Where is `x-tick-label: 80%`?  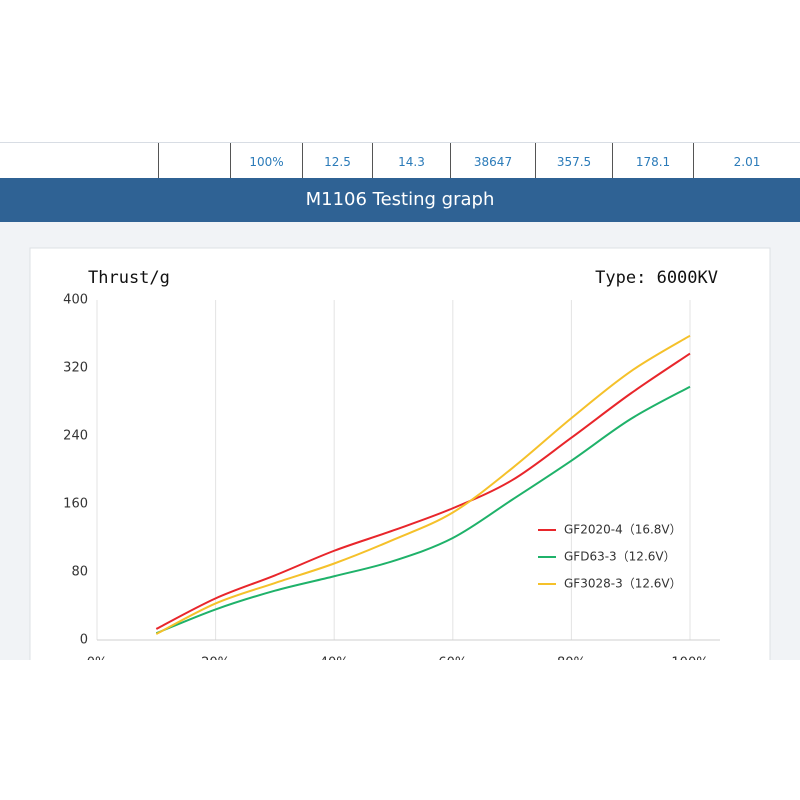 x-tick-label: 80% is located at coordinates (571, 658).